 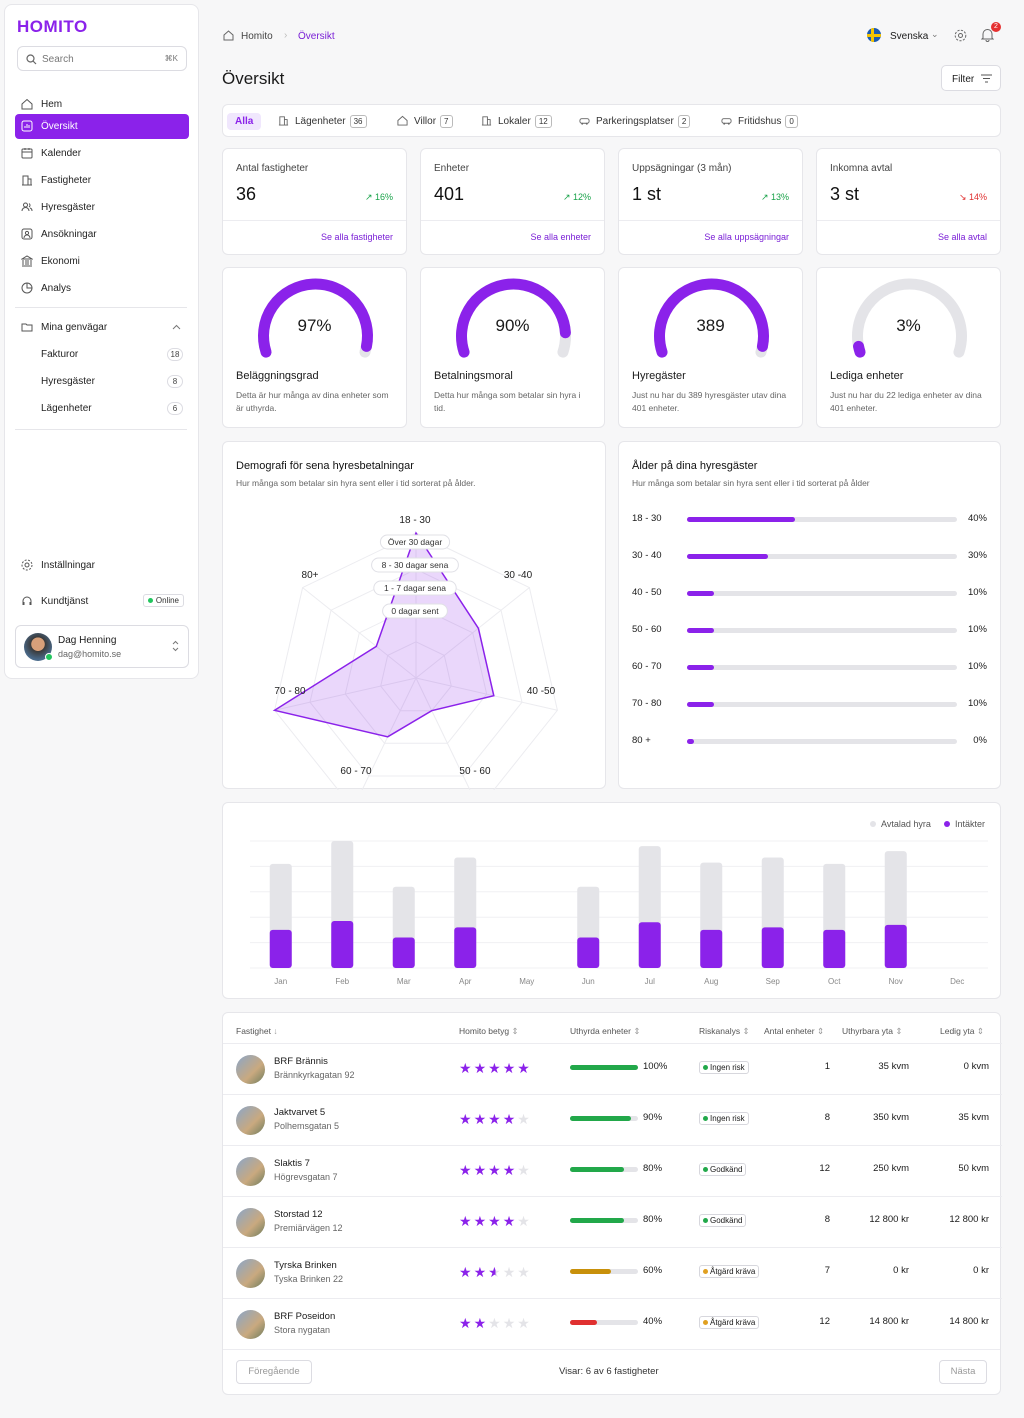 I want to click on tab-lokaler: Lokaler 12, so click(x=516, y=121).